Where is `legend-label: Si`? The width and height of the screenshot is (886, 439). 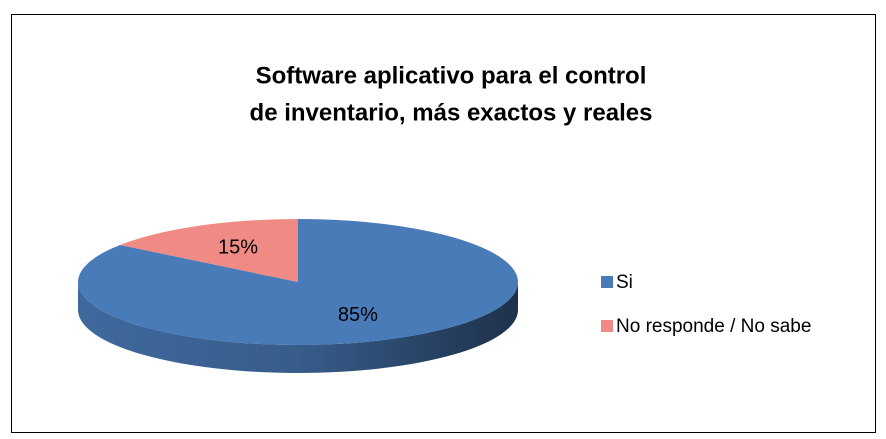
legend-label: Si is located at coordinates (624, 282).